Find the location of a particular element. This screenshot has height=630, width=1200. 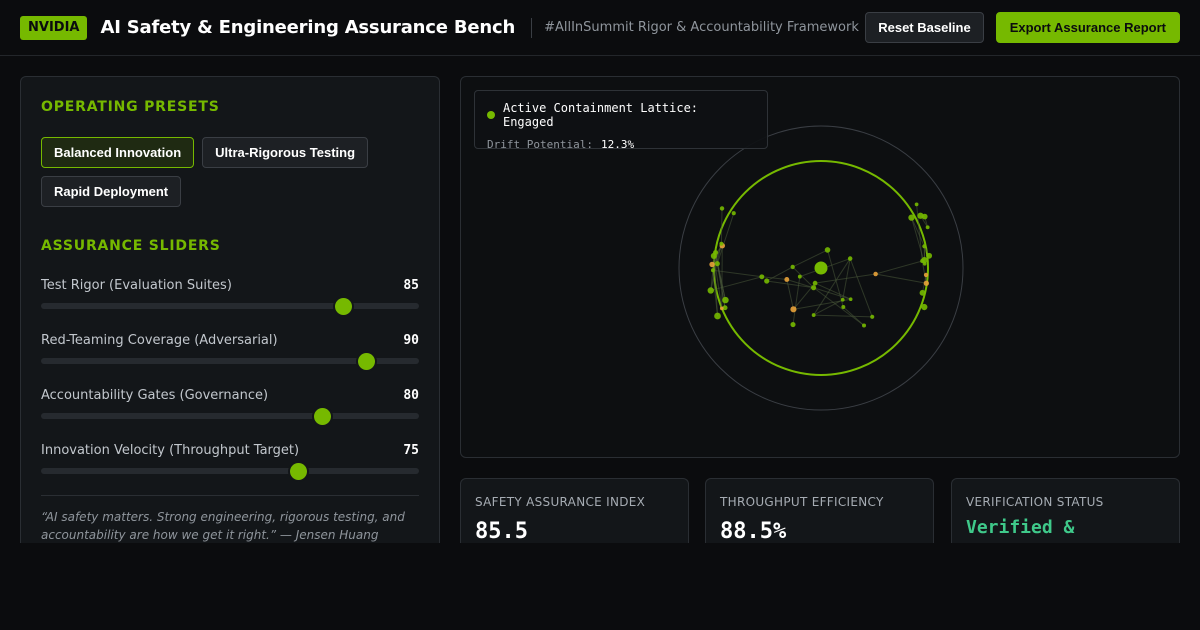

slider-red-teaming: Red-Teaming Coverage (Adversarial) 90 is located at coordinates (230, 350).